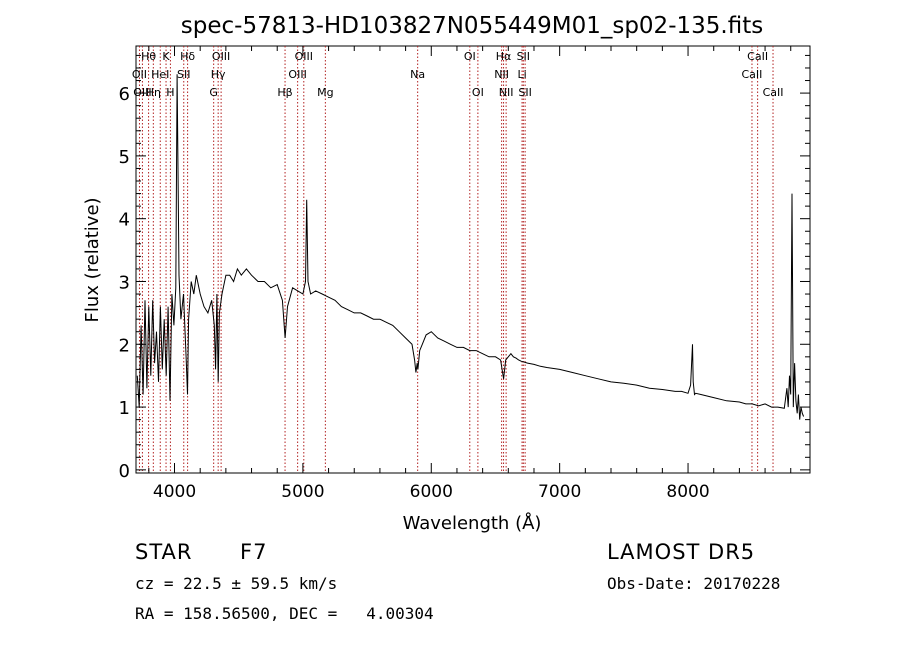 Image resolution: width=900 pixels, height=649 pixels. Describe the element at coordinates (431, 492) in the screenshot. I see `x-tick-label: 6000` at that location.